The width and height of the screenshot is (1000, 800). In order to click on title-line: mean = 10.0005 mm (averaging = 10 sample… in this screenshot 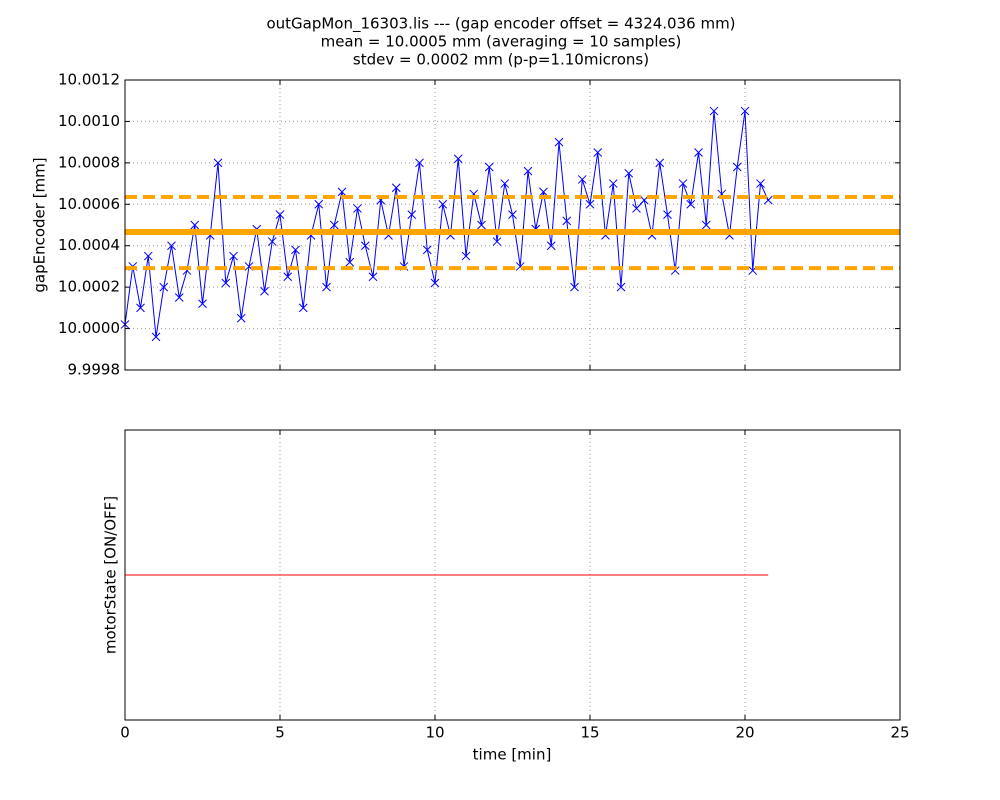, I will do `click(501, 42)`.